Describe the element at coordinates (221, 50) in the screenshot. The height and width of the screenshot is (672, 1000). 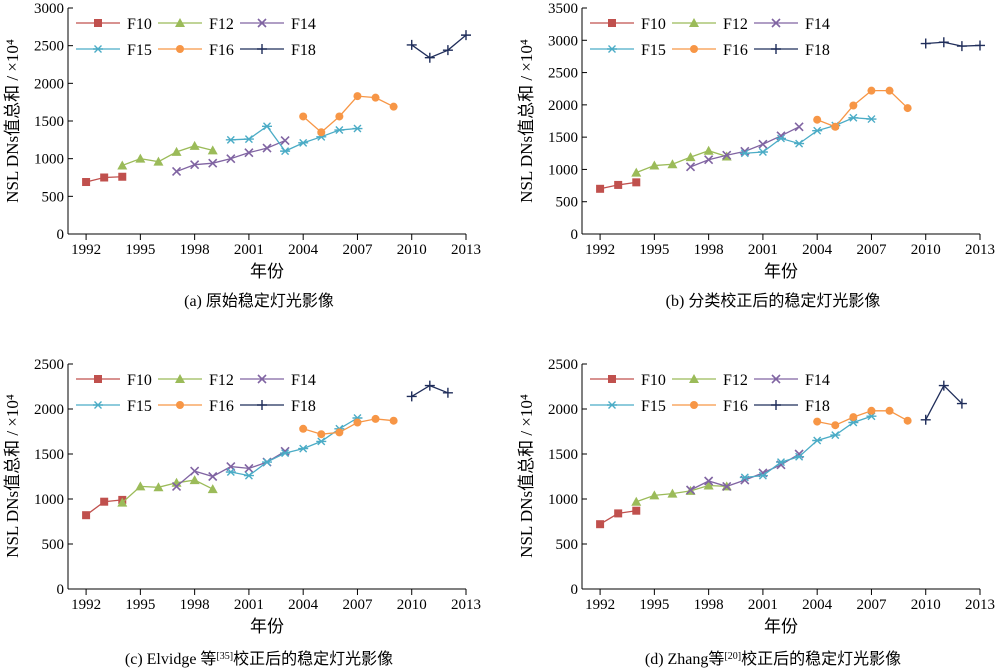
I see `legend-label: F16` at that location.